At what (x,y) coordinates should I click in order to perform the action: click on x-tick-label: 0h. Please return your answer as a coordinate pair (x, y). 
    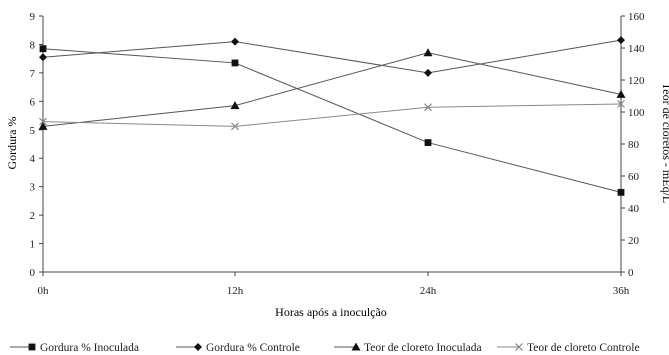
    Looking at the image, I should click on (44, 291).